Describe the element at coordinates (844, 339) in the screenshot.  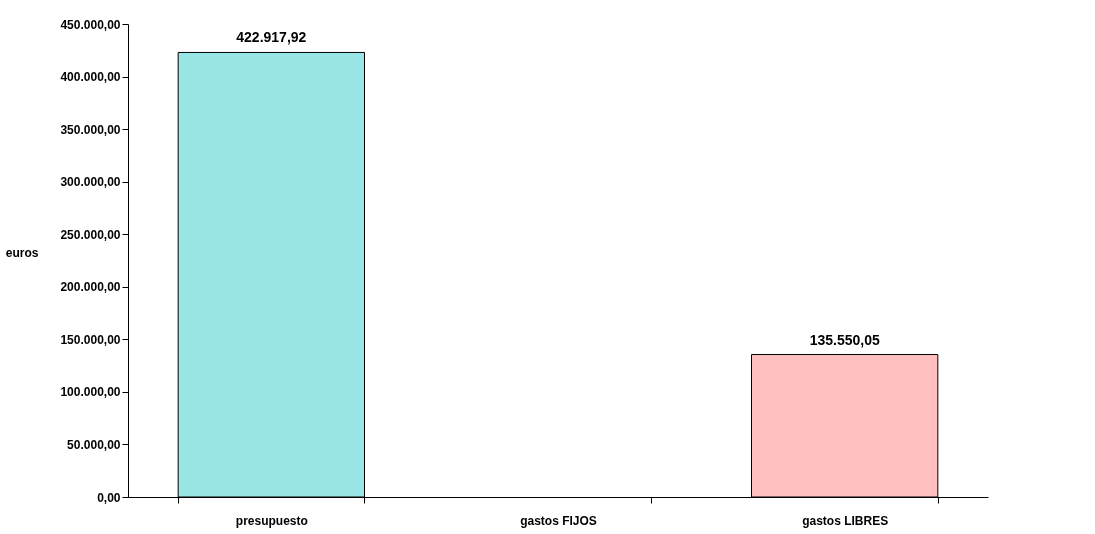
I see `data-label: 135.550,05` at that location.